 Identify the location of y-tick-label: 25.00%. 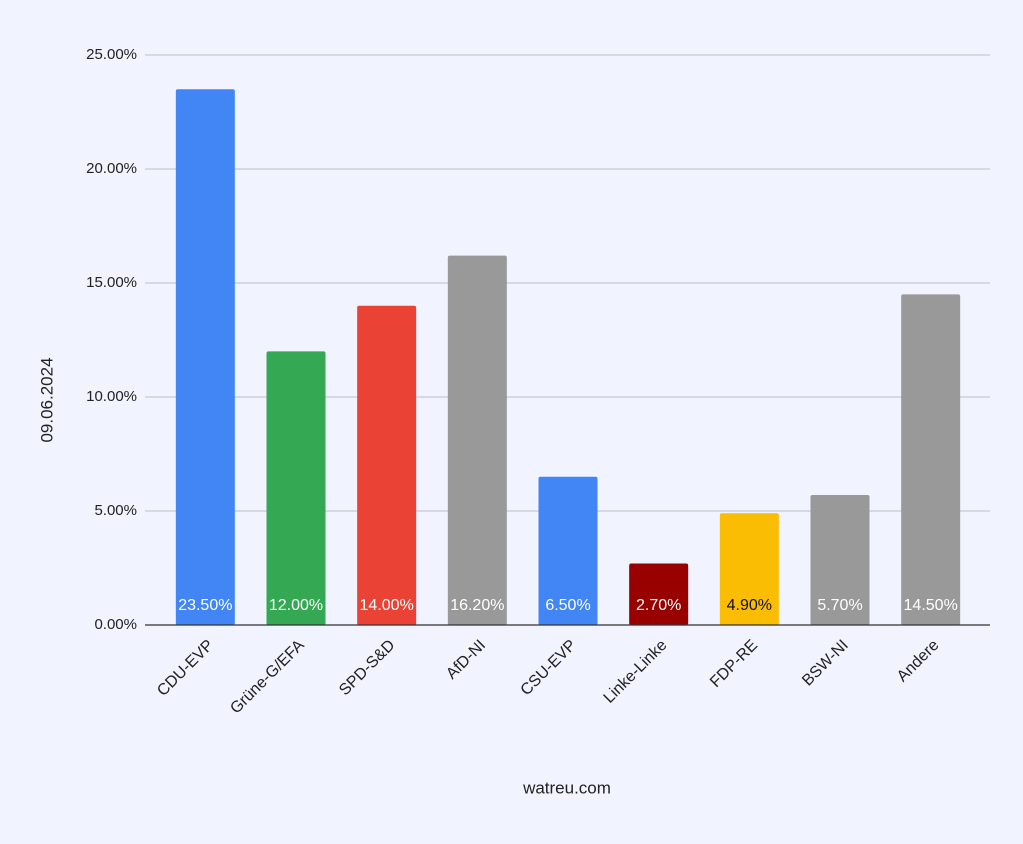
(111, 54).